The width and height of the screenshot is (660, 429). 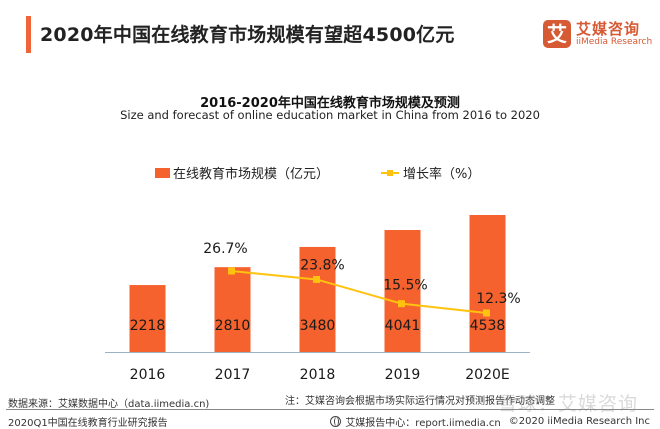 I want to click on logo-name-en: iiMedia Research, so click(x=614, y=41).